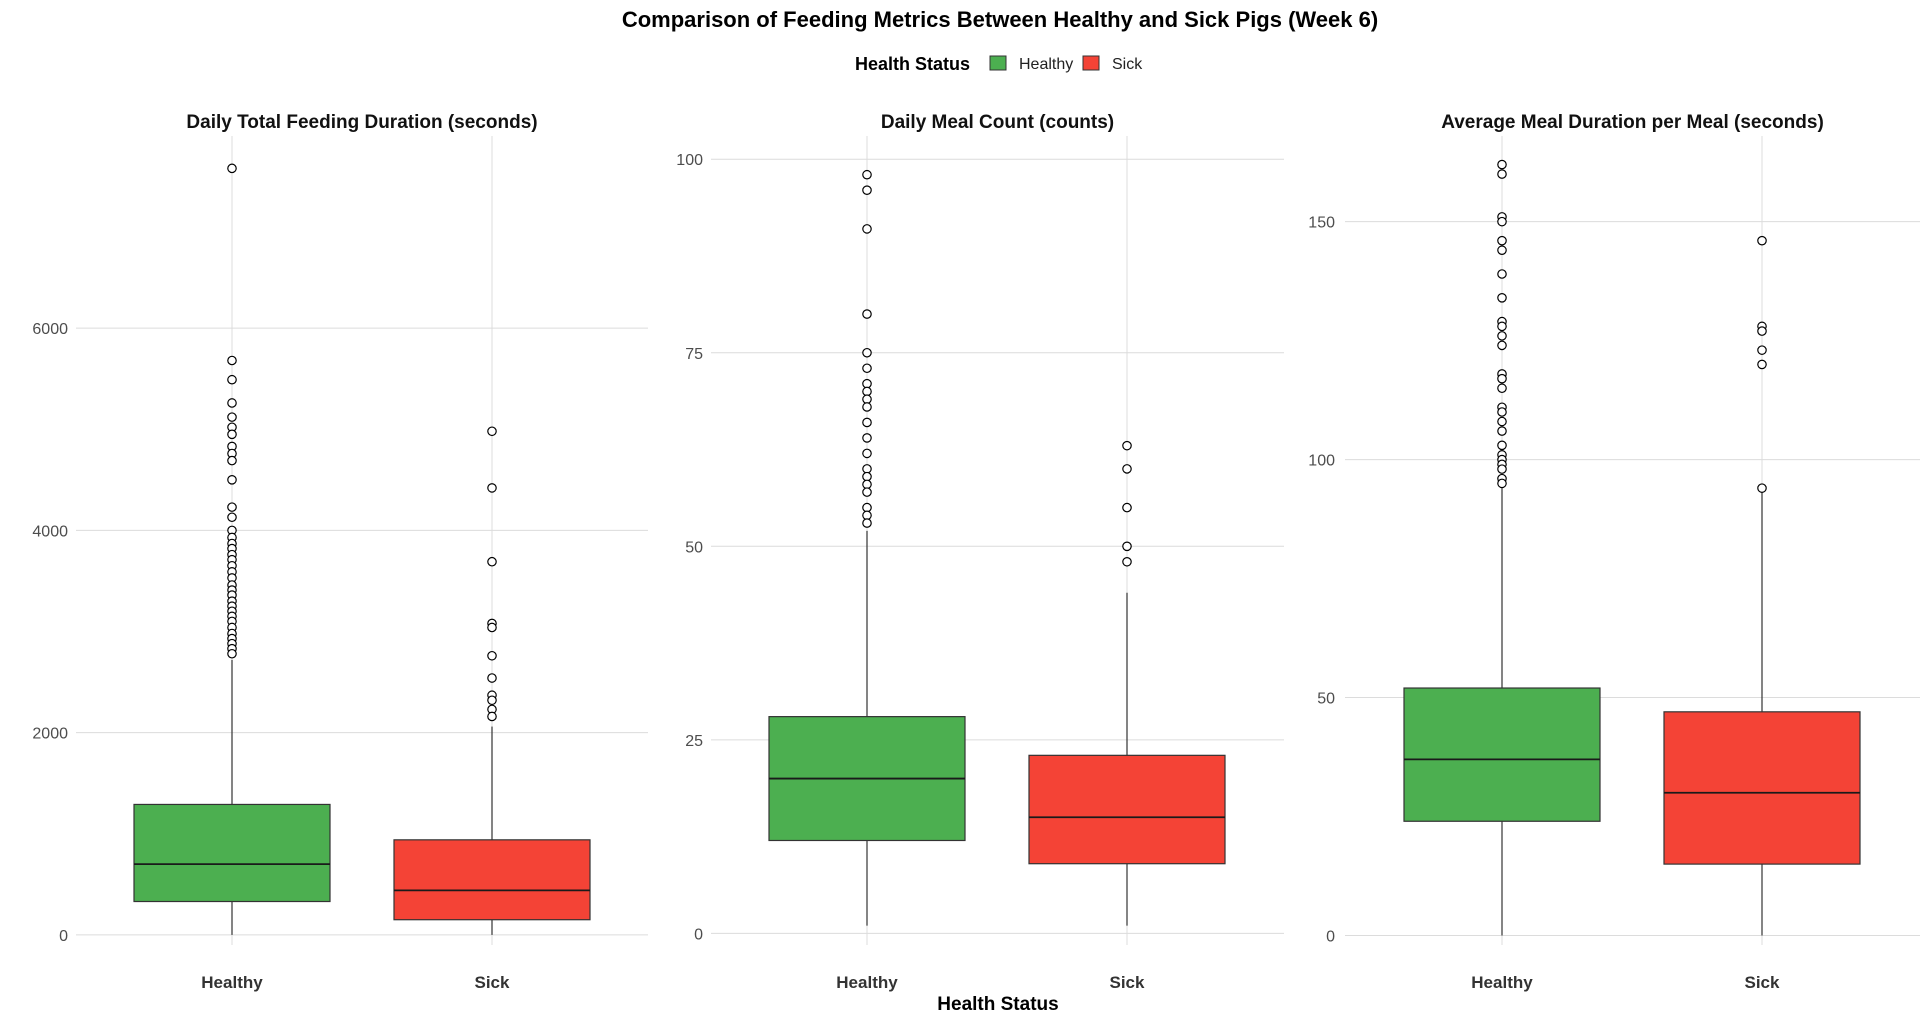 This screenshot has width=1920, height=1017. I want to click on legend-label-healthy: Healthy, so click(1046, 64).